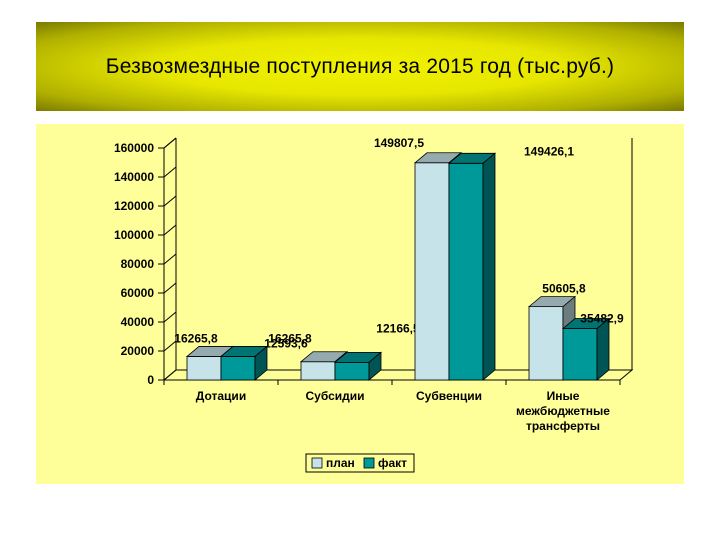  I want to click on data-label-план-0: 16265,8, so click(196, 338).